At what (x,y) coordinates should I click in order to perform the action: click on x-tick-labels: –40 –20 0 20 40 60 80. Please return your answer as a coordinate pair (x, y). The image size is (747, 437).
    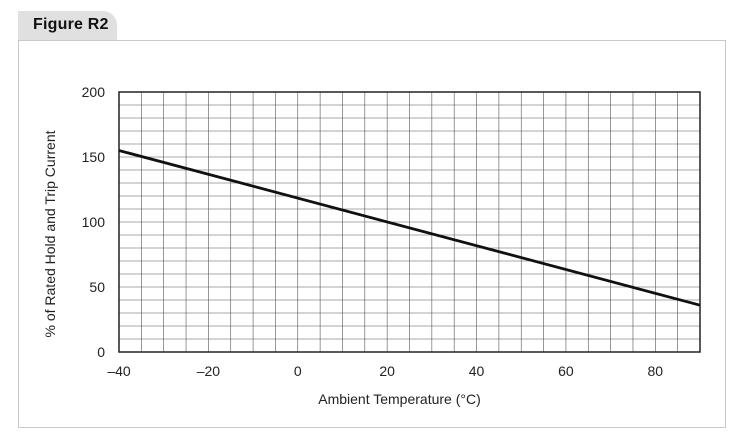
    Looking at the image, I should click on (385, 371).